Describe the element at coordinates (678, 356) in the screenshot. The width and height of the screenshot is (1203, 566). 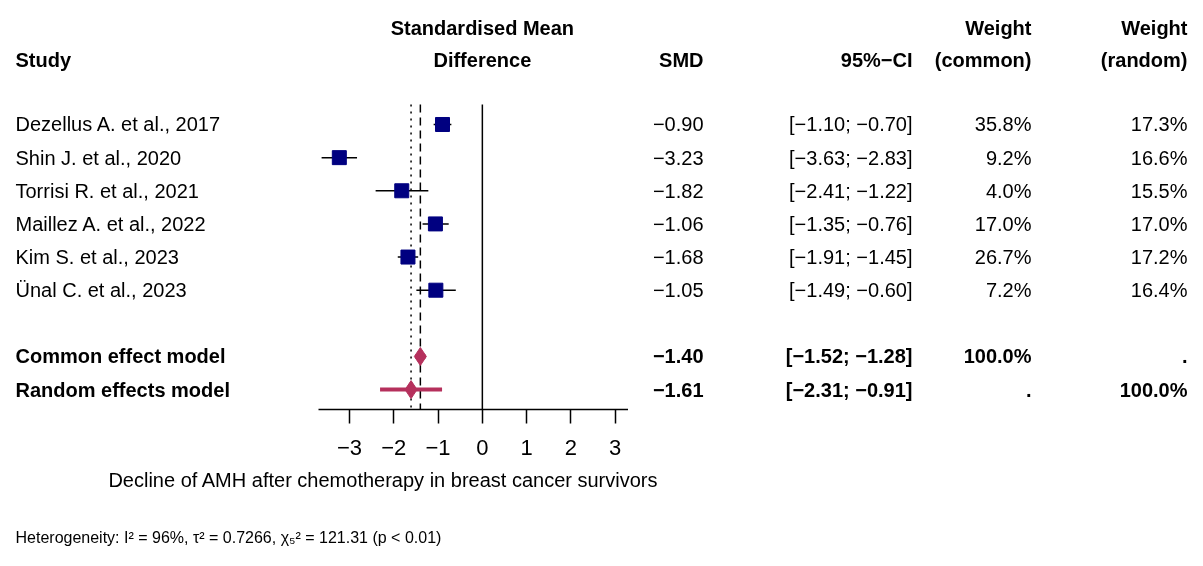
I see `text: −1.40` at that location.